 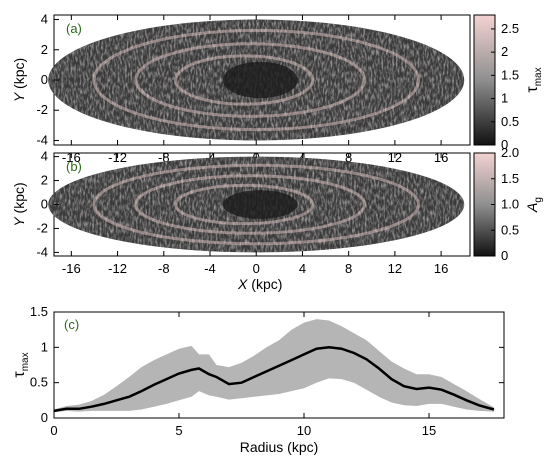 I want to click on colorbar-tick-label: 2.0, so click(x=510, y=152).